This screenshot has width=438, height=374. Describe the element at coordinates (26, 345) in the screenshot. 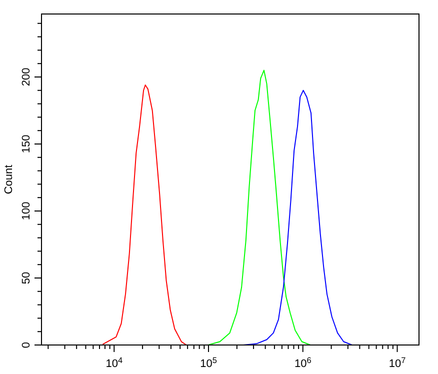

I see `y-tick-label: 0` at that location.